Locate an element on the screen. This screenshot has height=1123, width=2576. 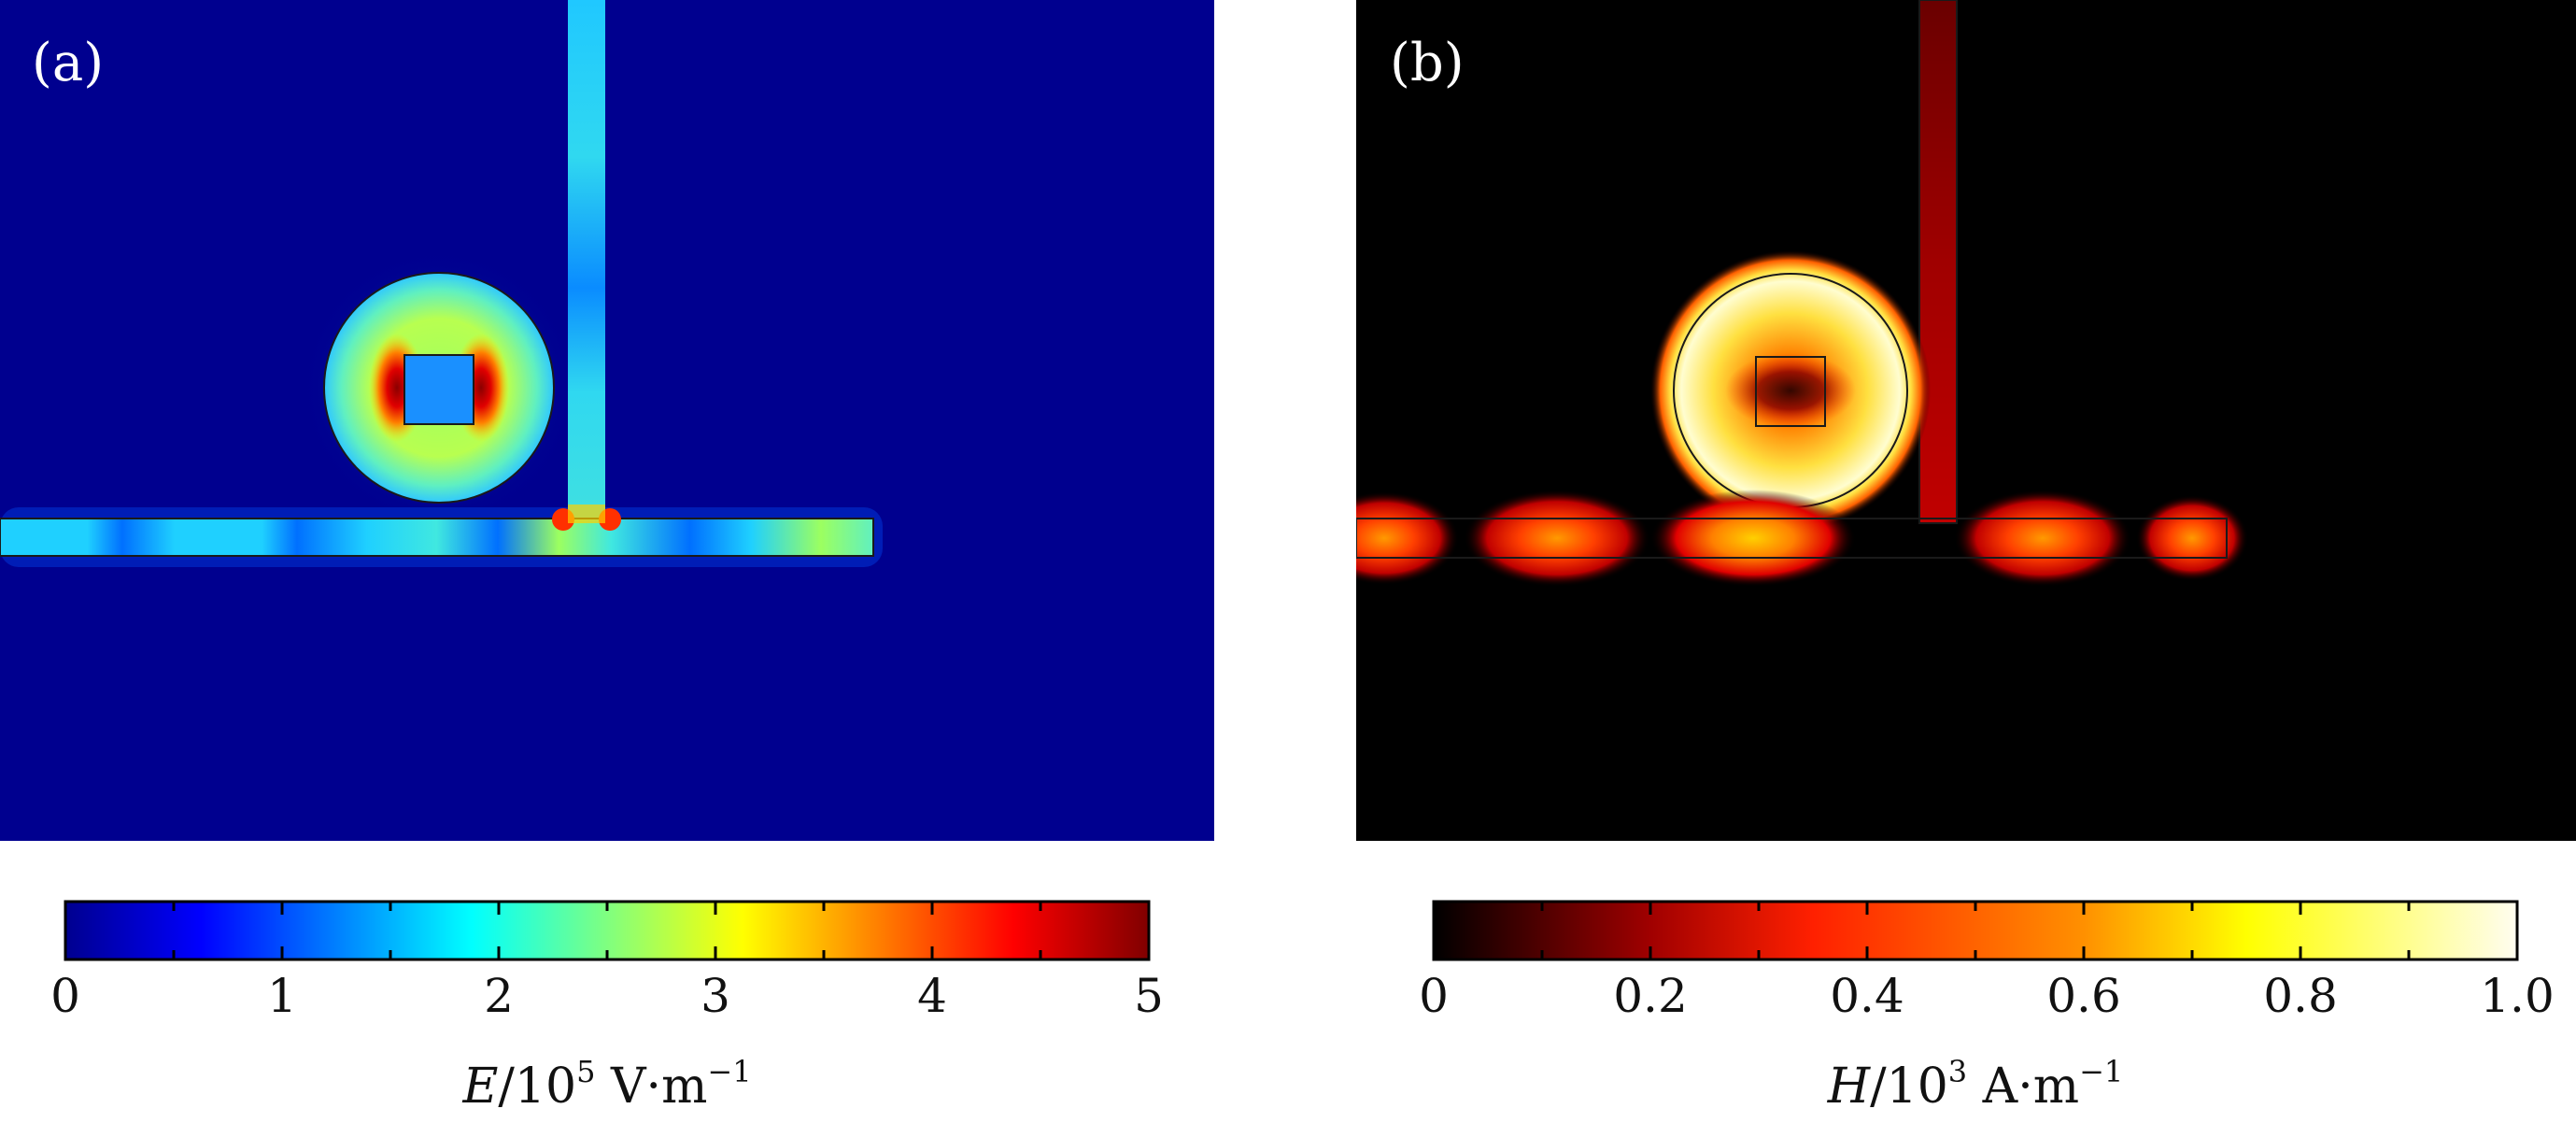
colorbar-tick-label: 0.2 is located at coordinates (1650, 996).